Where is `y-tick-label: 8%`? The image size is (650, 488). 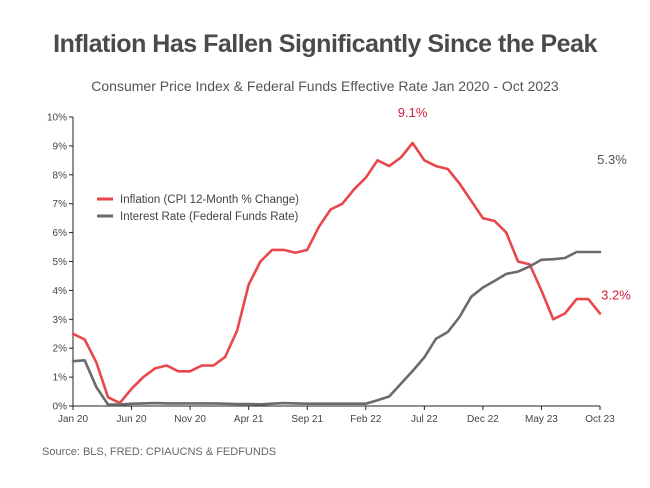
y-tick-label: 8% is located at coordinates (60, 175).